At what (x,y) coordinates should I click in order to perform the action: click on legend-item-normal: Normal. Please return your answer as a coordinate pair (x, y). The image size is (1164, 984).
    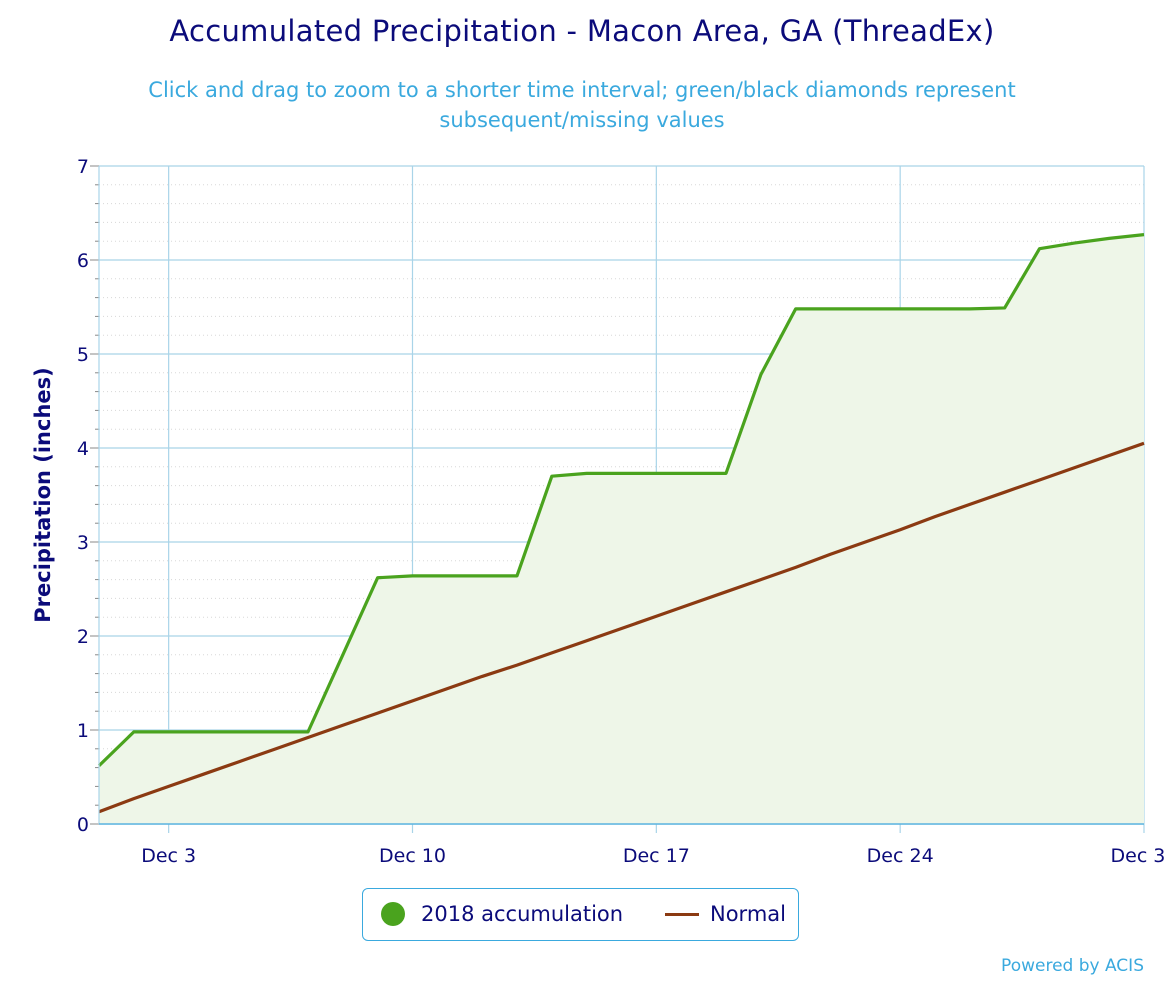
    Looking at the image, I should click on (725, 914).